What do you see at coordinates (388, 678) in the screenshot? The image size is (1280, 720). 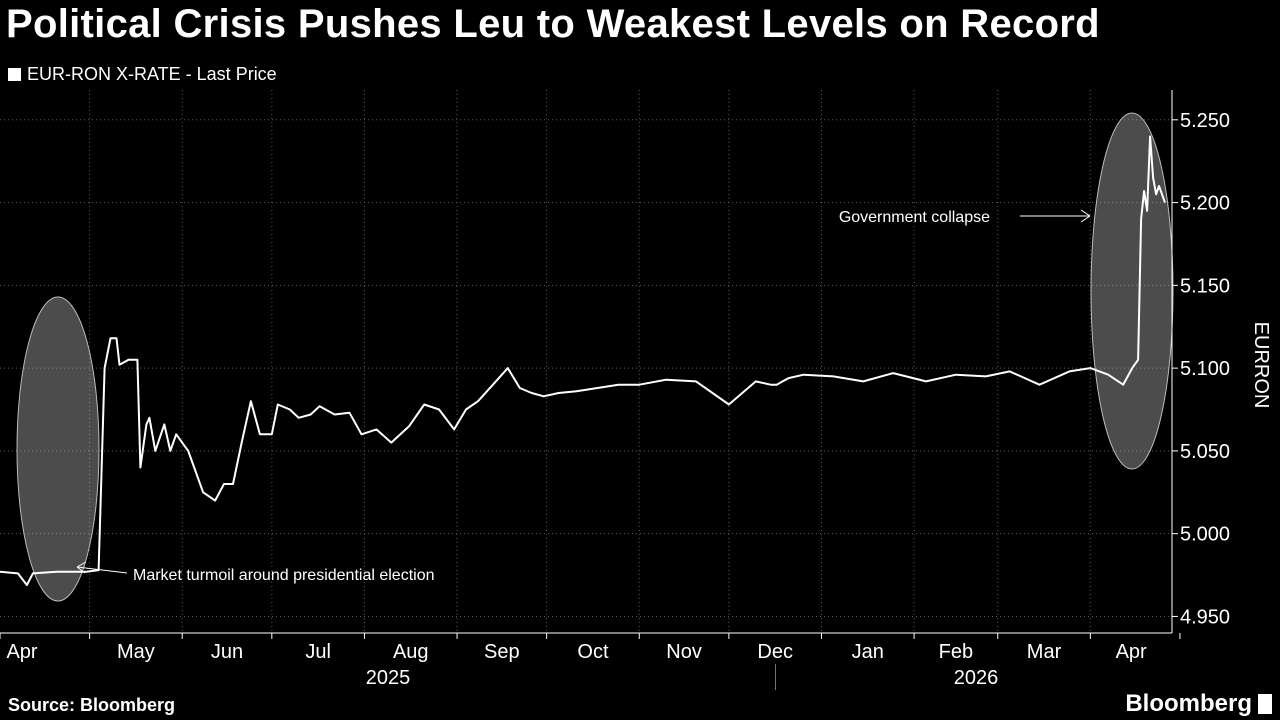 I see `year-label-2025: 2025` at bounding box center [388, 678].